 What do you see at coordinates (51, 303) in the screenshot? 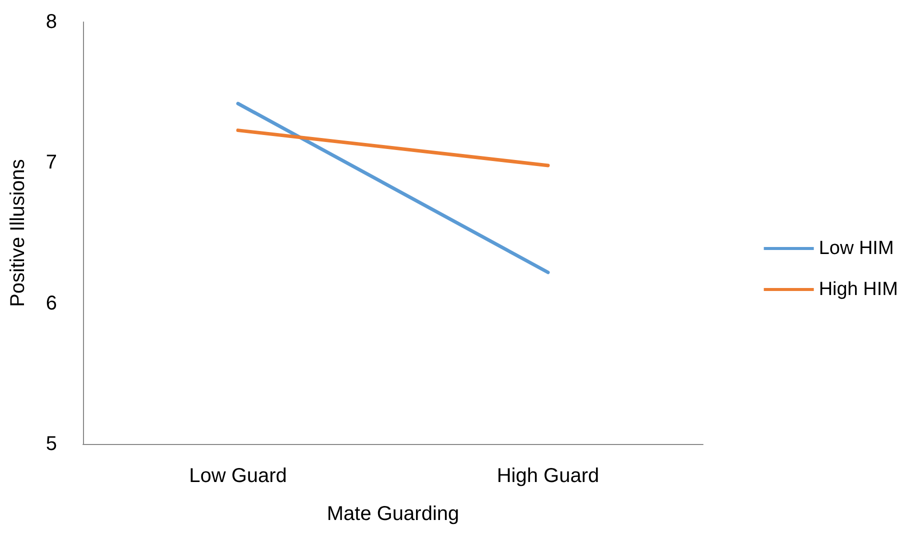
I see `y-tick-label: 6` at bounding box center [51, 303].